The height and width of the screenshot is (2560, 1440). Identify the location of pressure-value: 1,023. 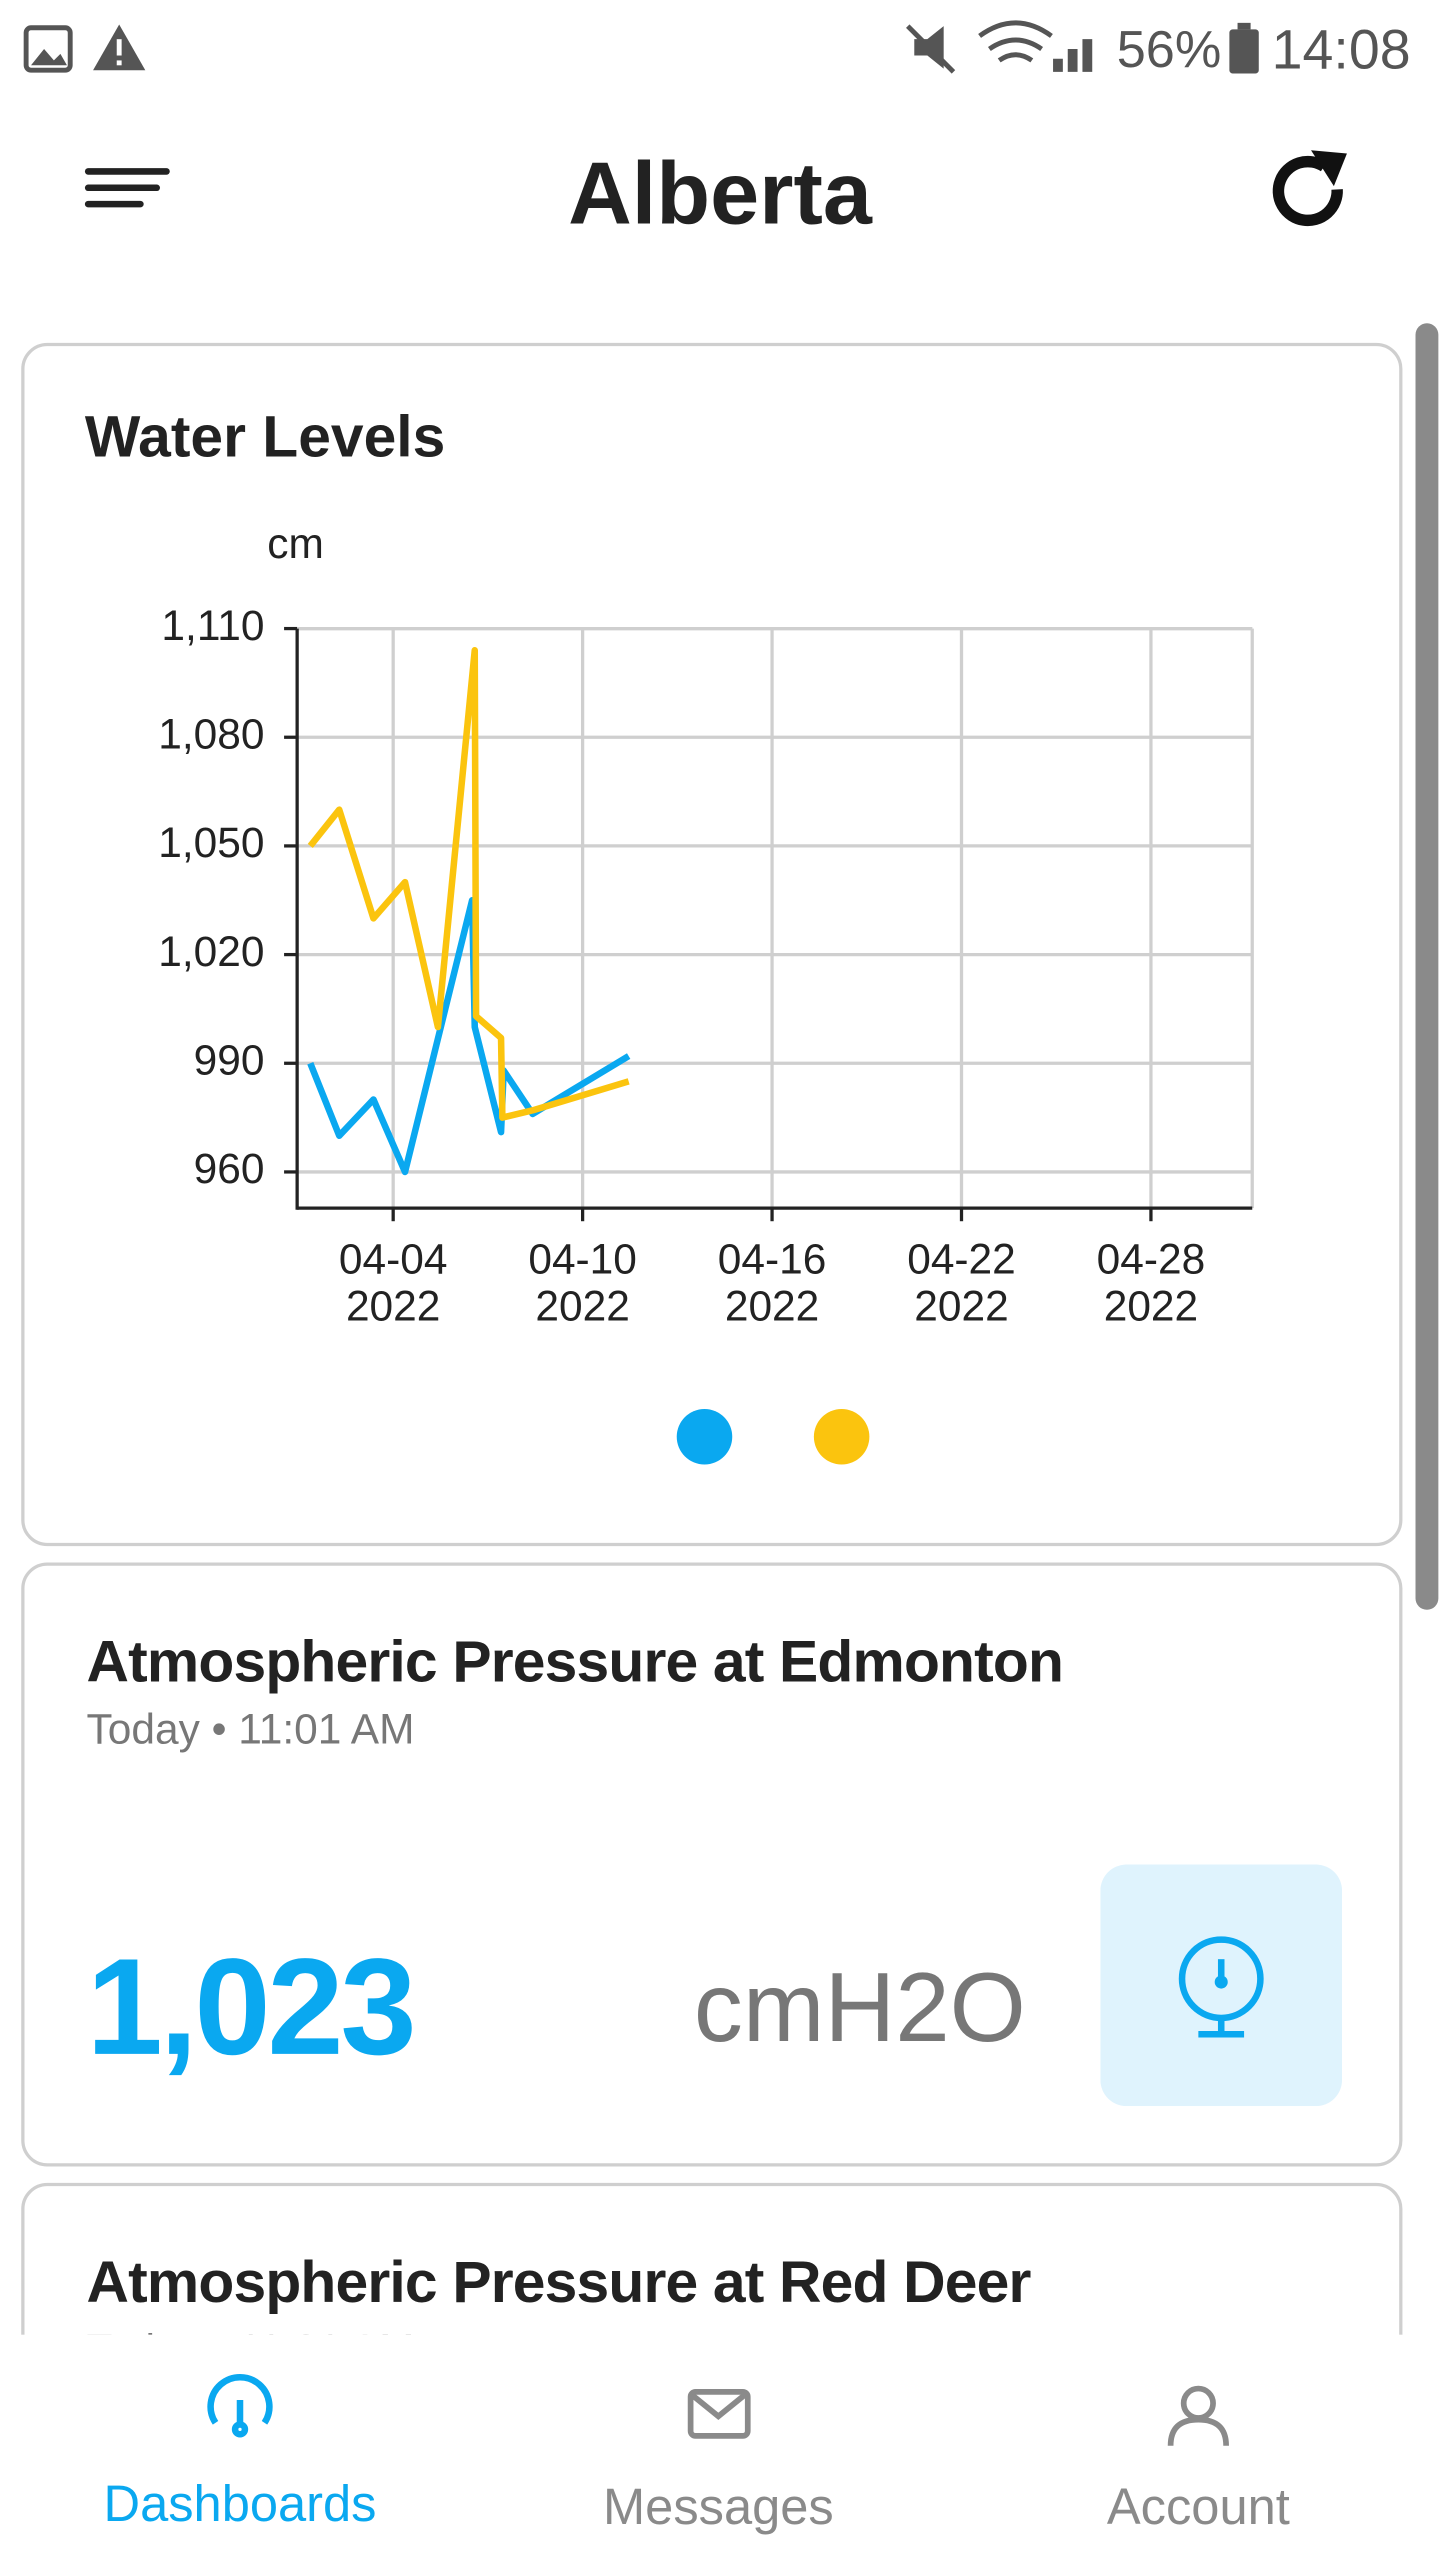
(251, 2006).